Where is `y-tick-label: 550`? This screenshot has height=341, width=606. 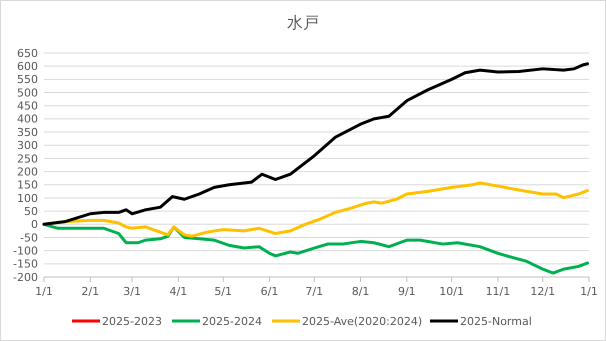
y-tick-label: 550 is located at coordinates (27, 79).